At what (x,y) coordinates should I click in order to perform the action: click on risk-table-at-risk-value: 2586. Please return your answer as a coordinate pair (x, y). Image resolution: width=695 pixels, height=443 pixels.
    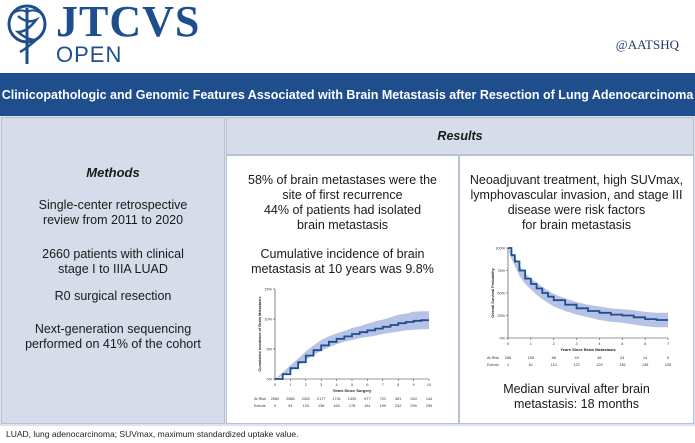
    Looking at the image, I should click on (290, 399).